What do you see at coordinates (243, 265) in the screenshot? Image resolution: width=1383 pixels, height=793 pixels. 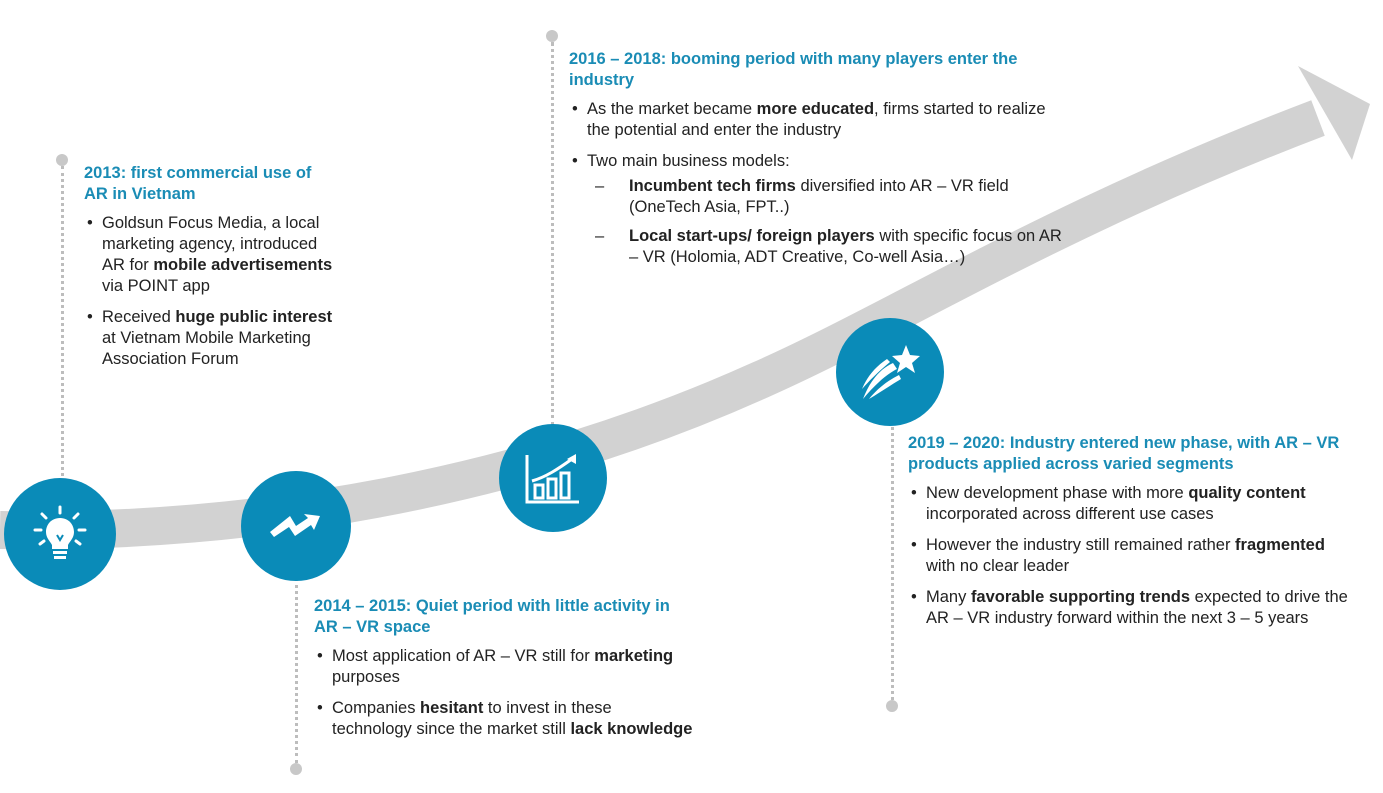 I see `emphasis-text: mobile advertisements` at bounding box center [243, 265].